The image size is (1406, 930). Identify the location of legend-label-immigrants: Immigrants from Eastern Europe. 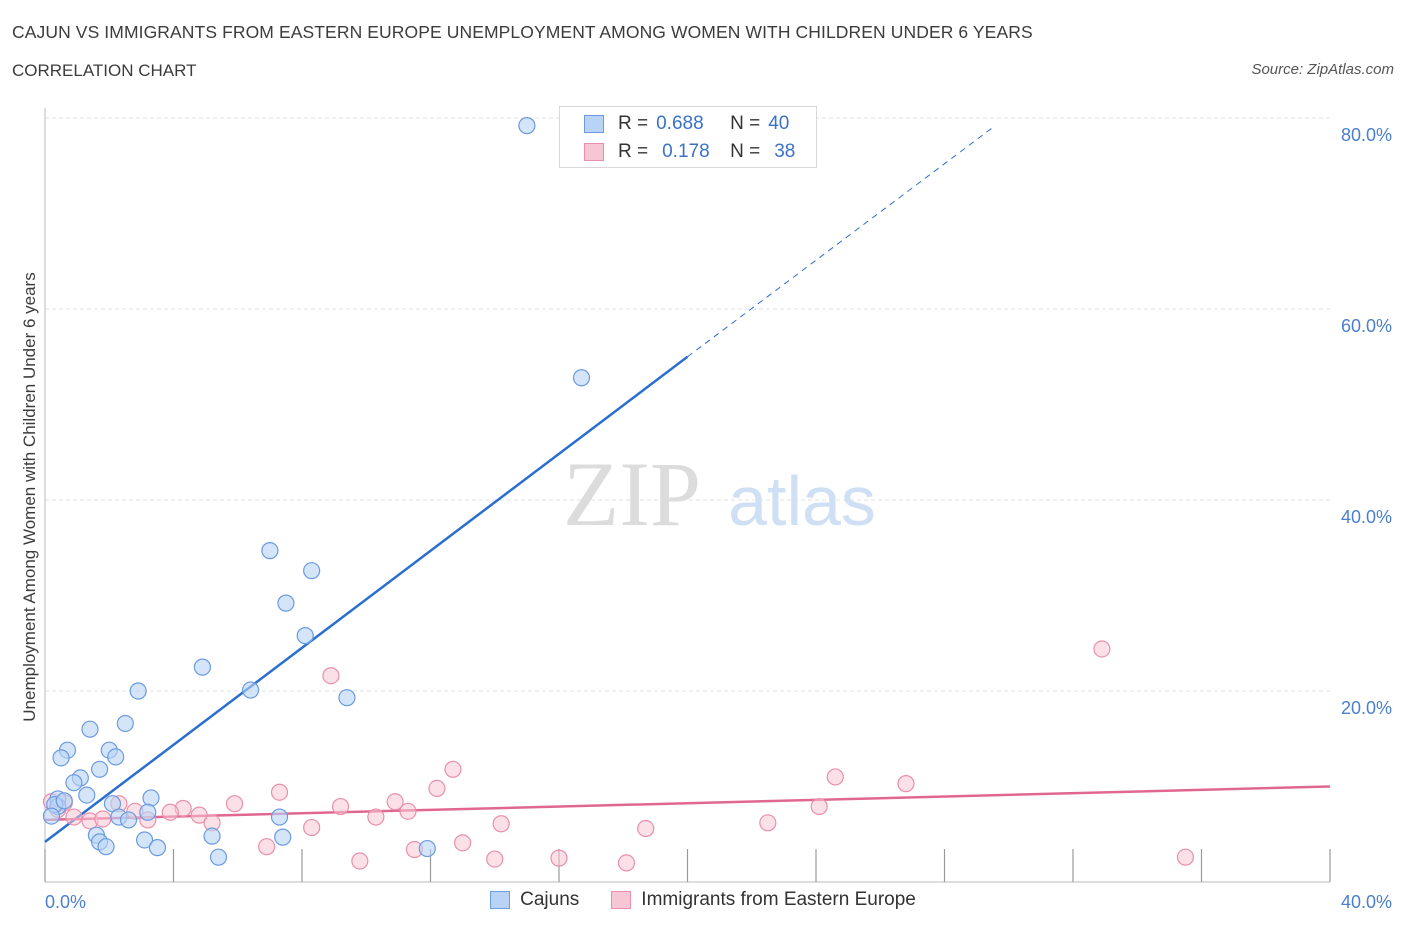
(778, 899).